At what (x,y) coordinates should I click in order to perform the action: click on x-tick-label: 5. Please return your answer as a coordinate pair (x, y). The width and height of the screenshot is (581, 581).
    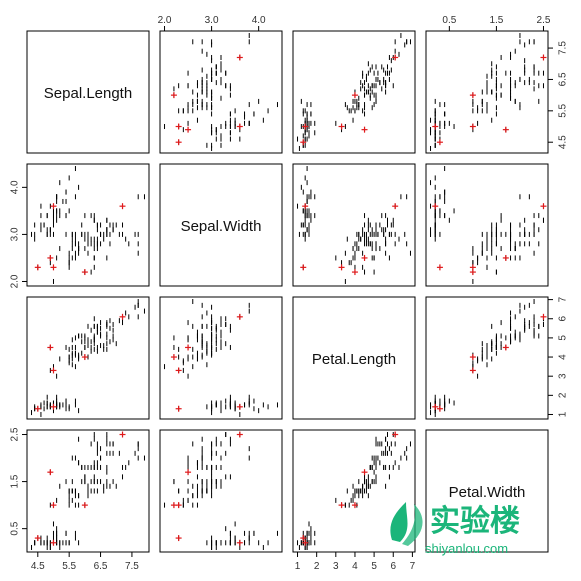
    Looking at the image, I should click on (374, 566).